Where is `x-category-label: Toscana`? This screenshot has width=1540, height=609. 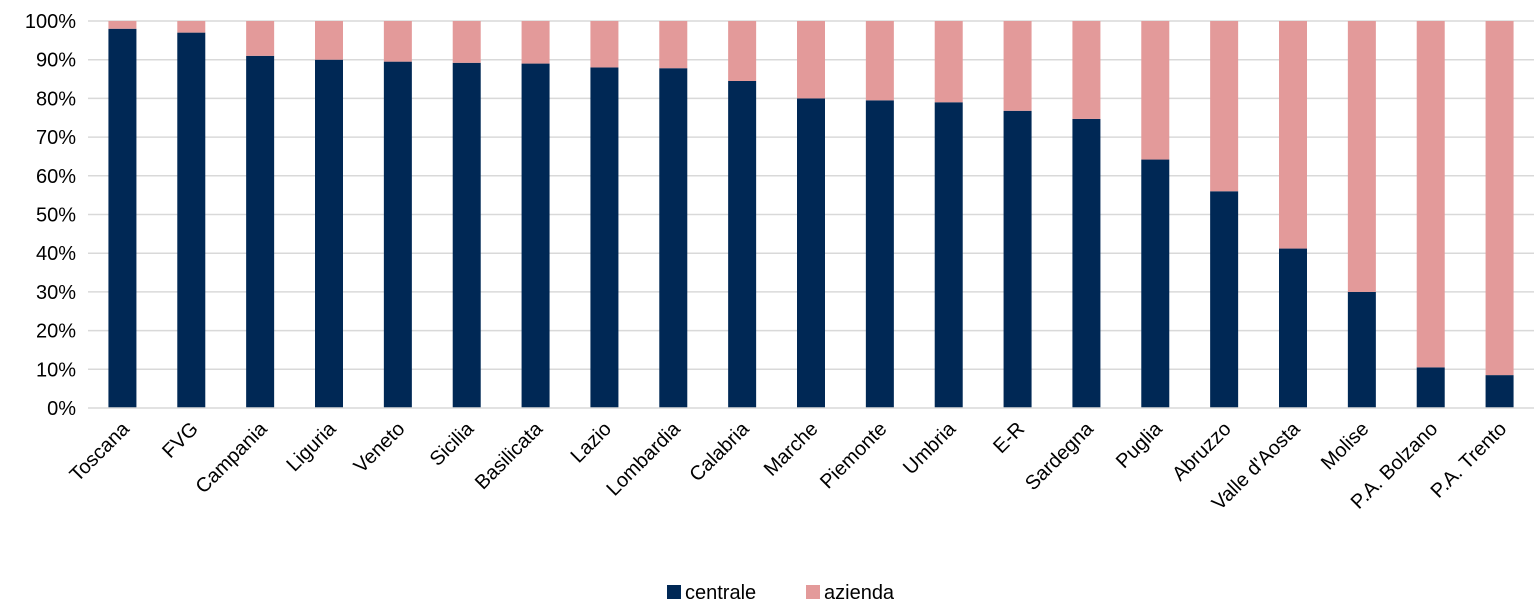 x-category-label: Toscana is located at coordinates (100, 451).